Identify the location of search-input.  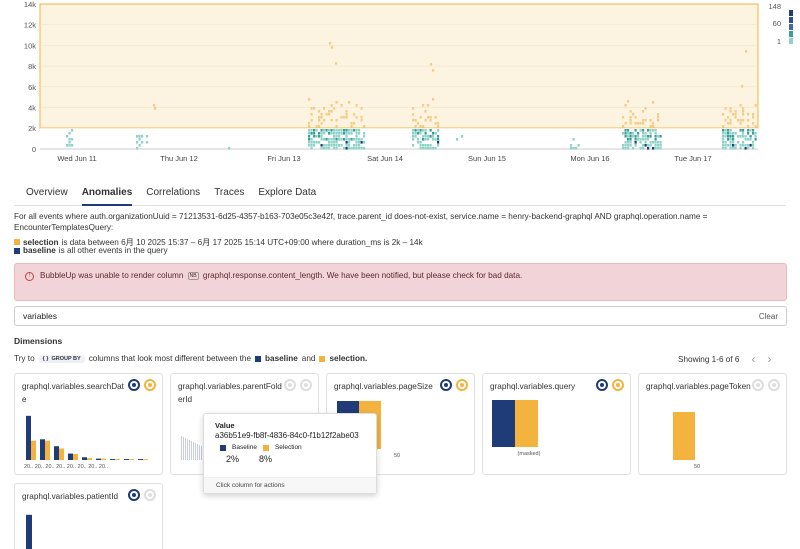
(391, 316).